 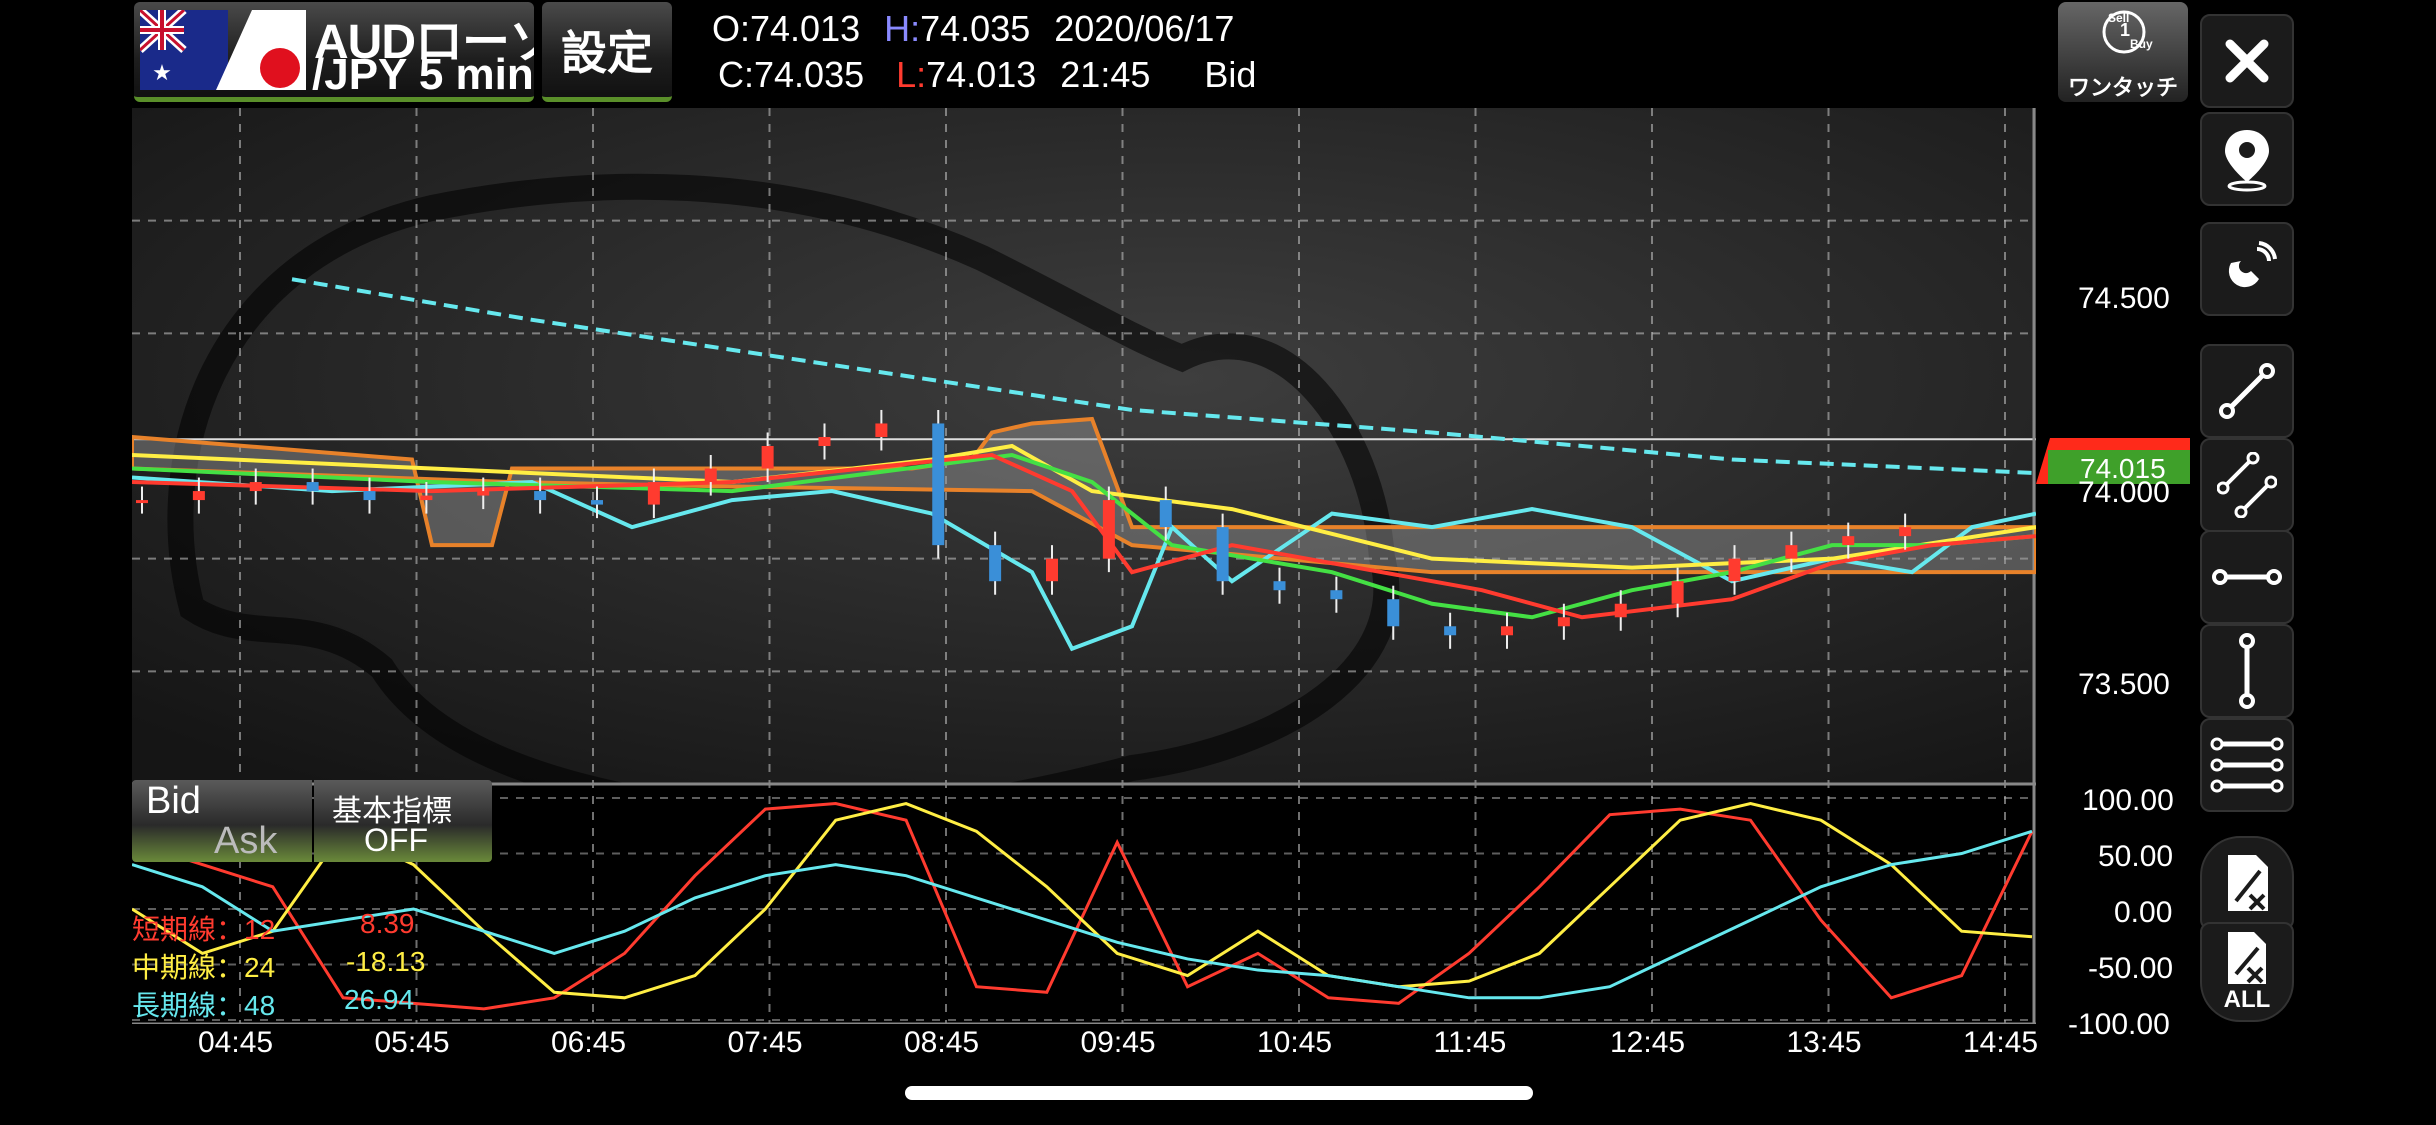 I want to click on time-label: 12:45, so click(x=1648, y=1042).